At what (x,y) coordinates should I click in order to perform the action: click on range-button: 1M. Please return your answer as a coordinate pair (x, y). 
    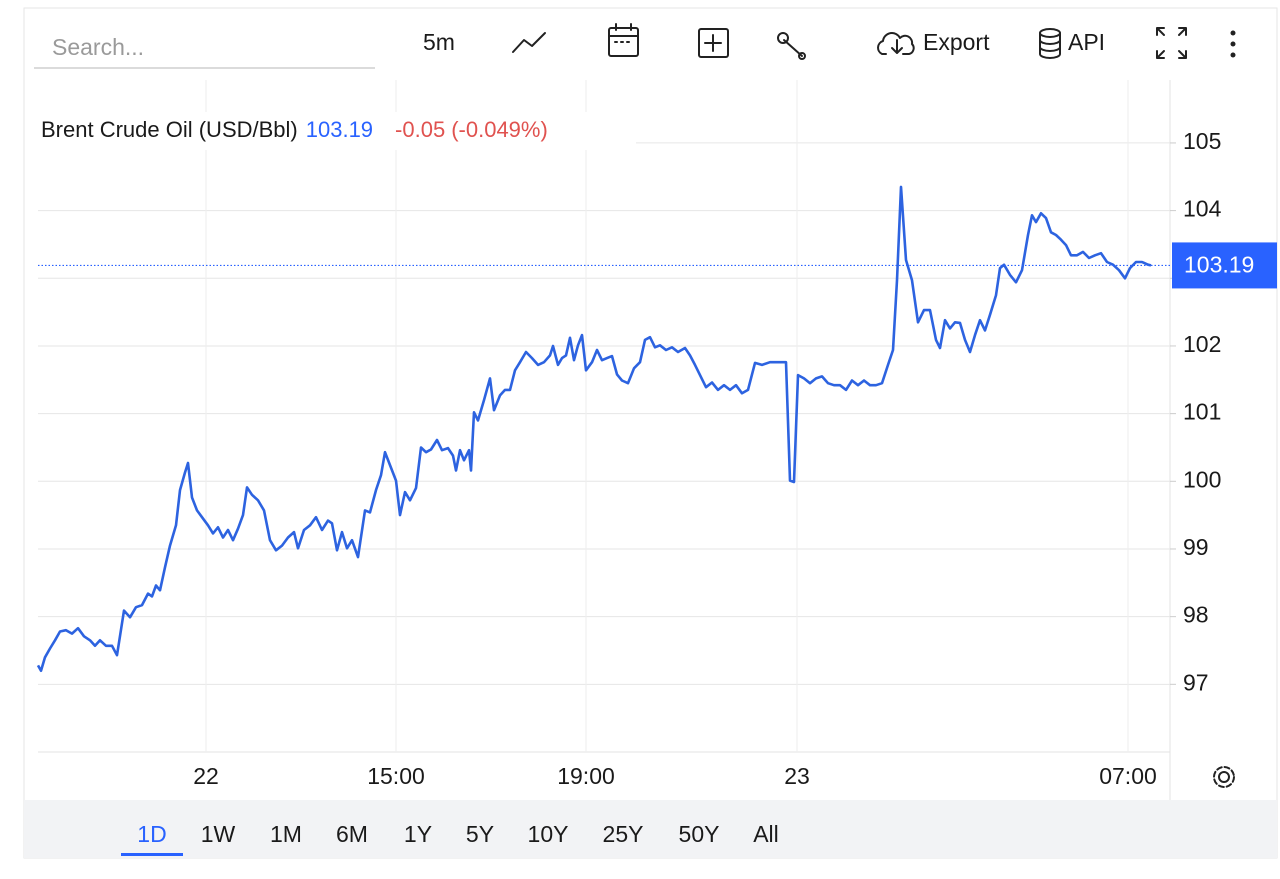
    Looking at the image, I should click on (286, 834).